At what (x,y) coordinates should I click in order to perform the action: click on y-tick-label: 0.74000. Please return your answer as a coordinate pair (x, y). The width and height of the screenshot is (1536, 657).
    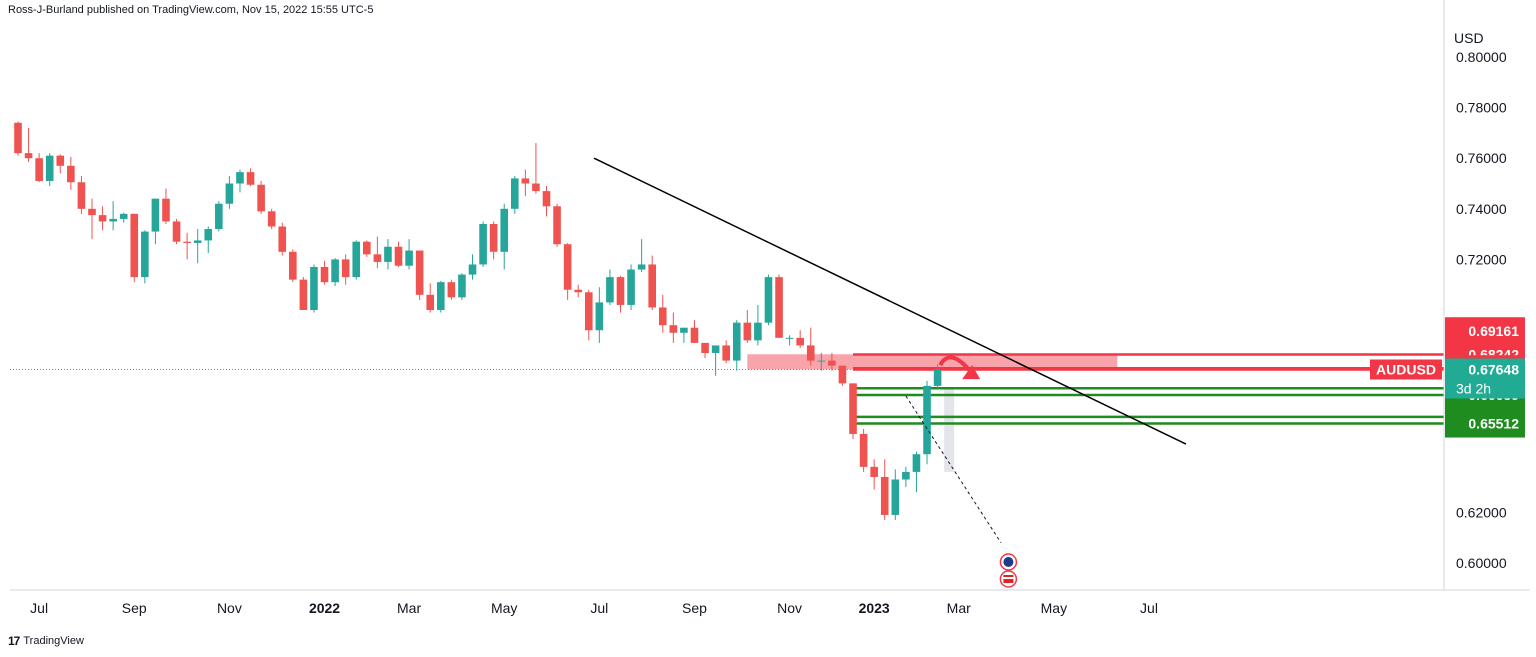
    Looking at the image, I should click on (1481, 209).